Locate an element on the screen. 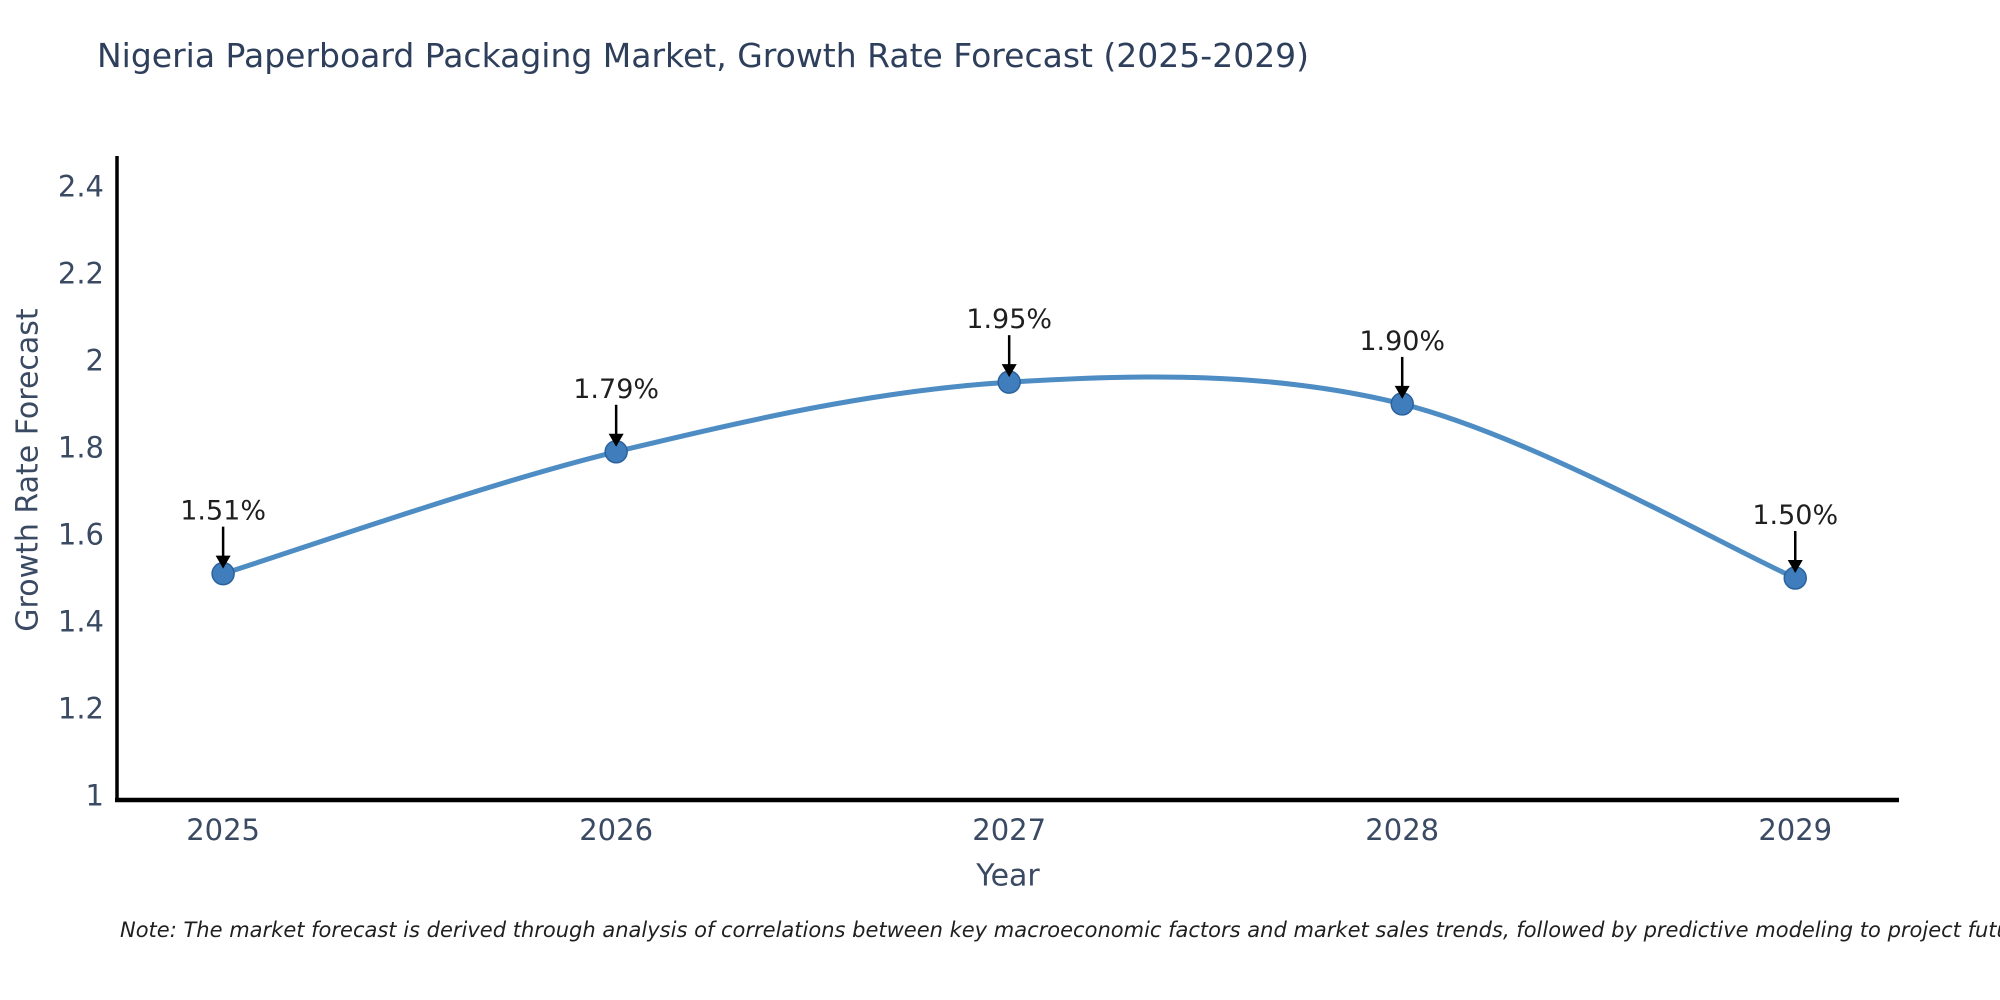 This screenshot has width=2000, height=1000. x-tick-label: 2027 is located at coordinates (1009, 830).